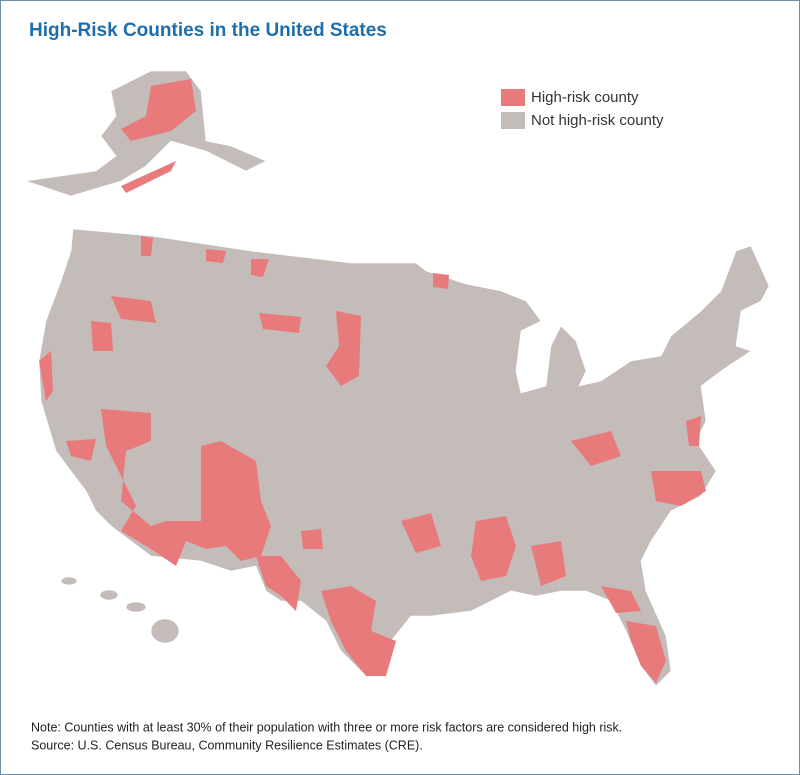  Describe the element at coordinates (582, 109) in the screenshot. I see `legend: High-risk county Not high-risk county` at that location.